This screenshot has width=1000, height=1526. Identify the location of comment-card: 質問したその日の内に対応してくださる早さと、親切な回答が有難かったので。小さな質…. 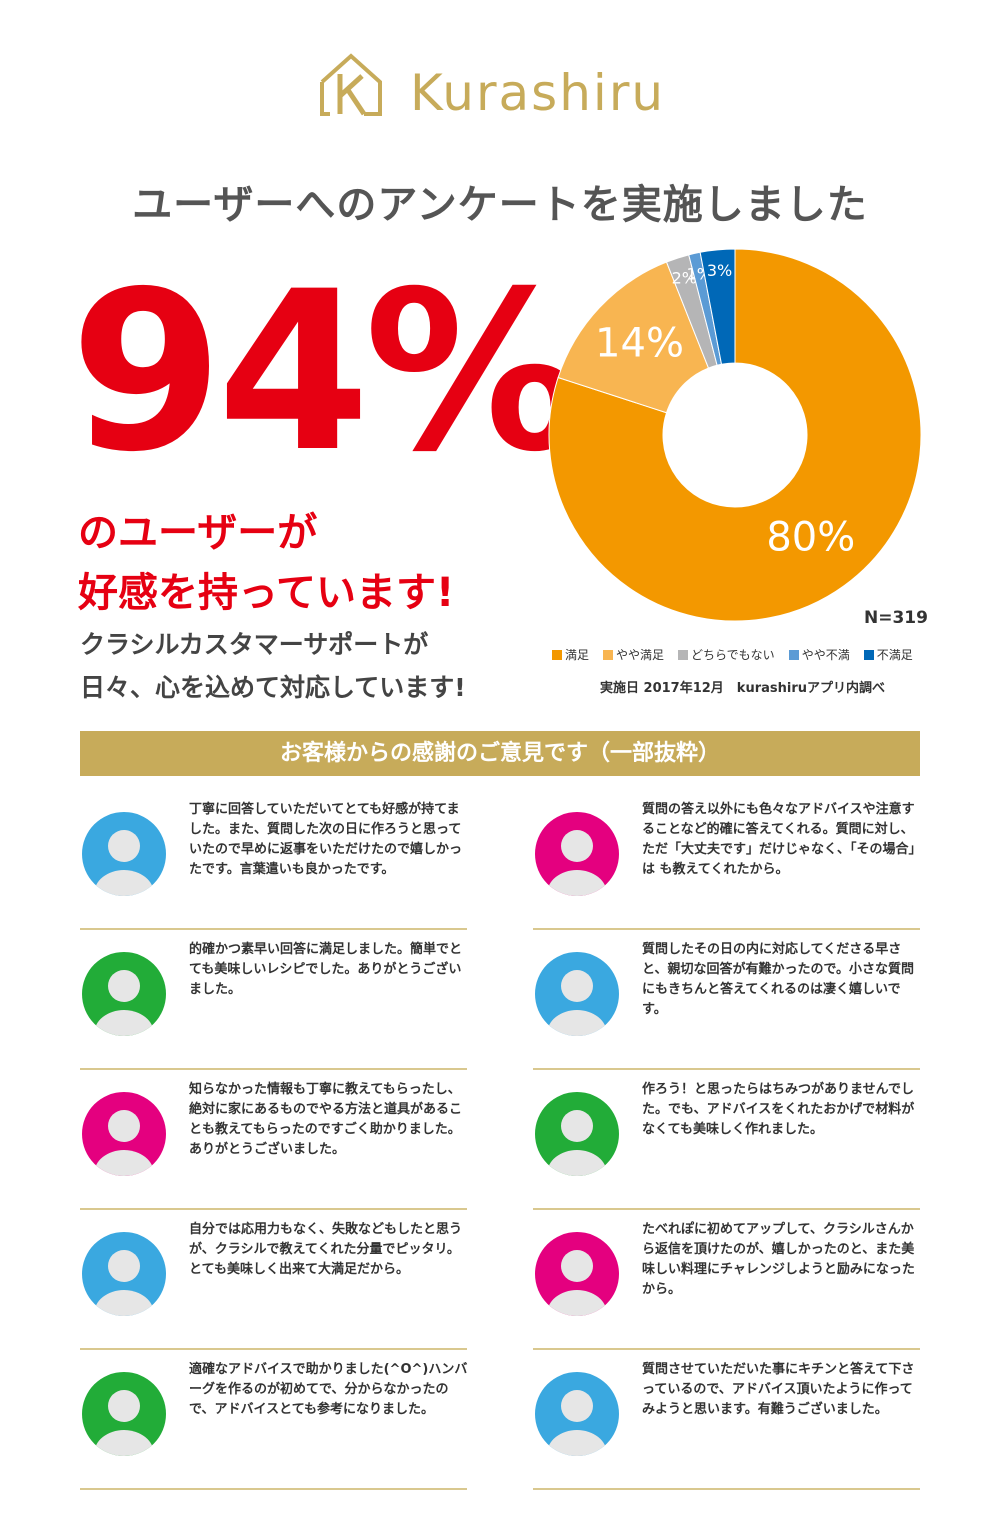
(726, 1005).